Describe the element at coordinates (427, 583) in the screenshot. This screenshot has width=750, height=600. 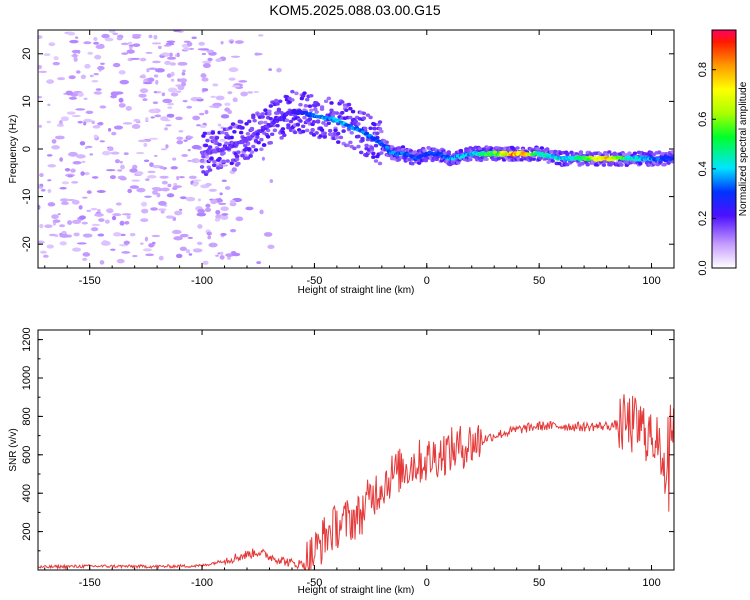
I see `x-tick-label: 0` at that location.